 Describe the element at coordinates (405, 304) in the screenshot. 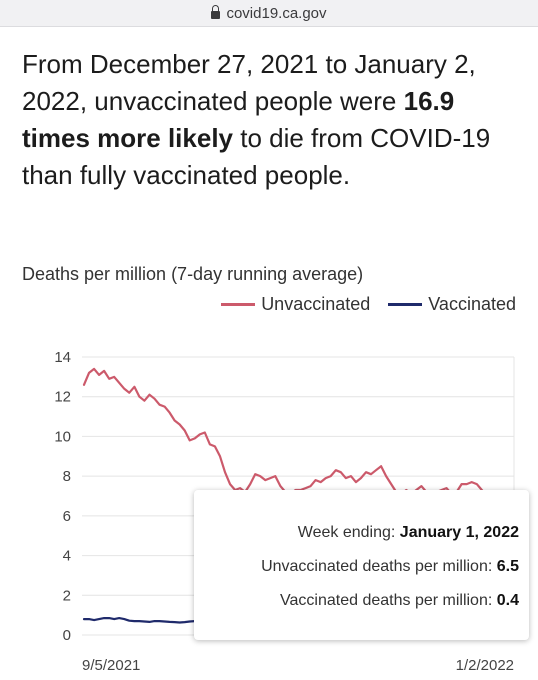

I see `legend-swatch-vaccinated` at that location.